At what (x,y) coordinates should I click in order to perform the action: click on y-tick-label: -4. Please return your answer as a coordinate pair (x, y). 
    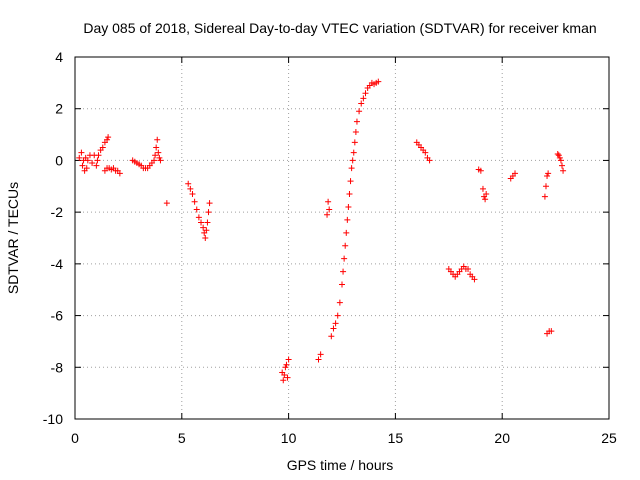
    Looking at the image, I should click on (57, 264).